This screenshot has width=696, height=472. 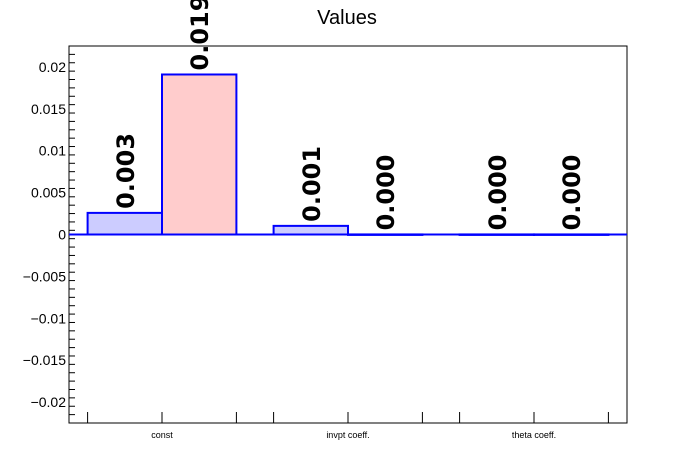 What do you see at coordinates (347, 435) in the screenshot?
I see `x-category-label: invpt coeff.` at bounding box center [347, 435].